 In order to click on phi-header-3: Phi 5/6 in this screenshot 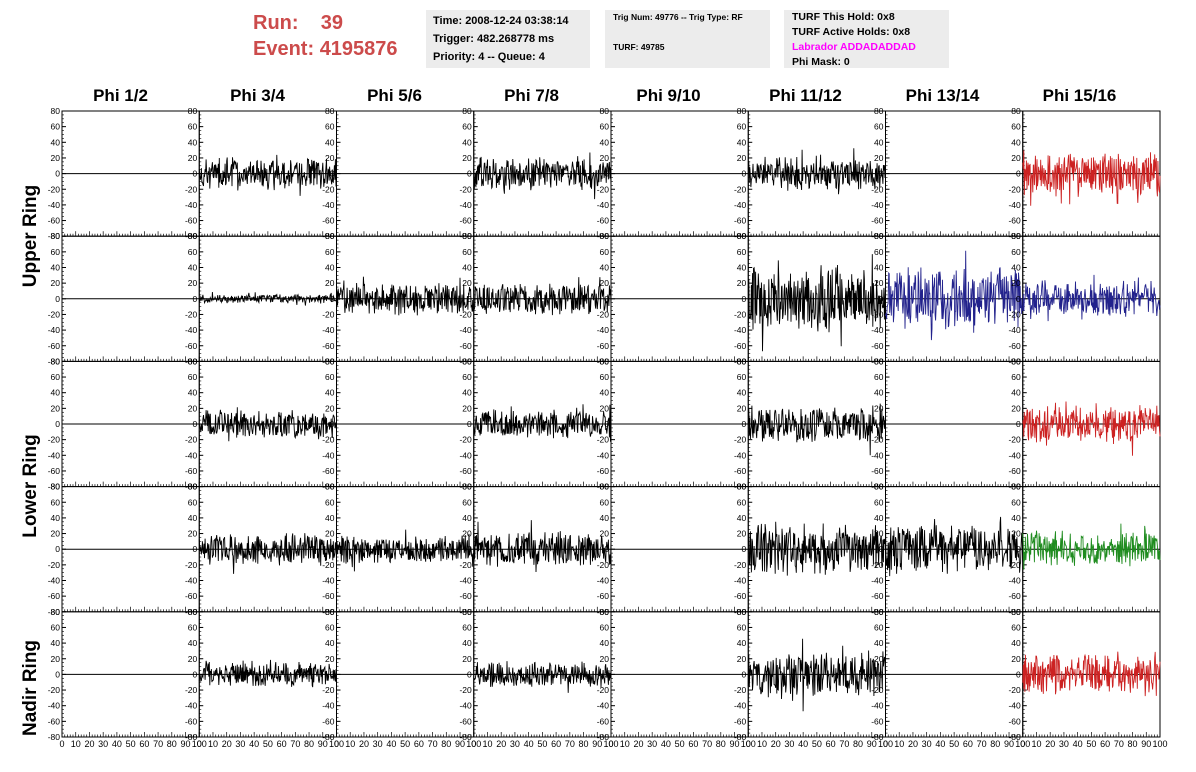, I will do `click(394, 95)`.